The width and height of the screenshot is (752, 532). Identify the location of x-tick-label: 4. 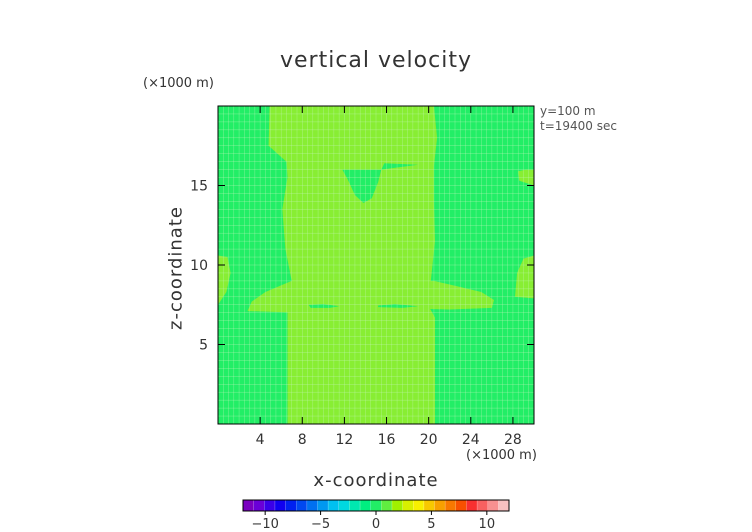
(260, 440).